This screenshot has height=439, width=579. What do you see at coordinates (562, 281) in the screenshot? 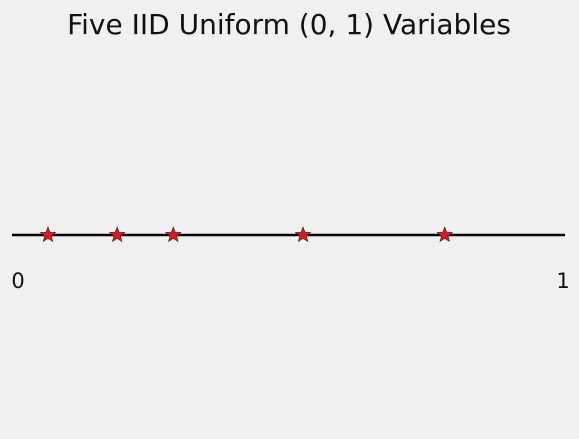
I see `x-tick-label: 1` at bounding box center [562, 281].